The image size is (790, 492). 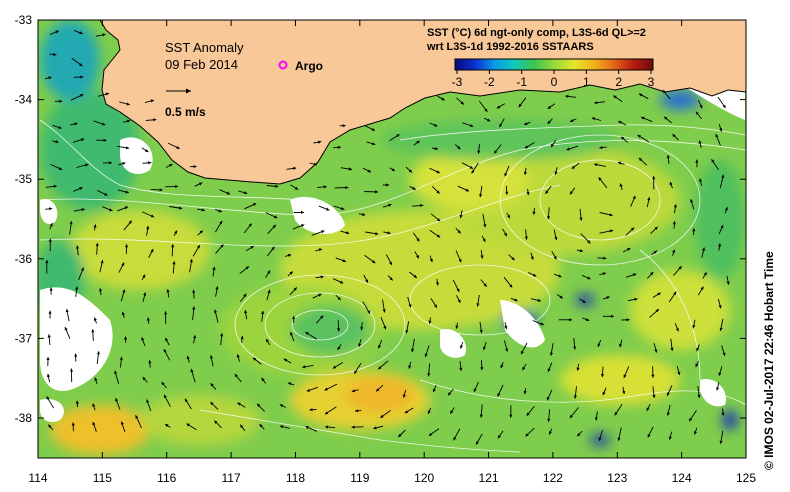 What do you see at coordinates (769, 360) in the screenshot?
I see `credit-text: © IMOS 02-Jul-2017 22:46 Hobart Time` at bounding box center [769, 360].